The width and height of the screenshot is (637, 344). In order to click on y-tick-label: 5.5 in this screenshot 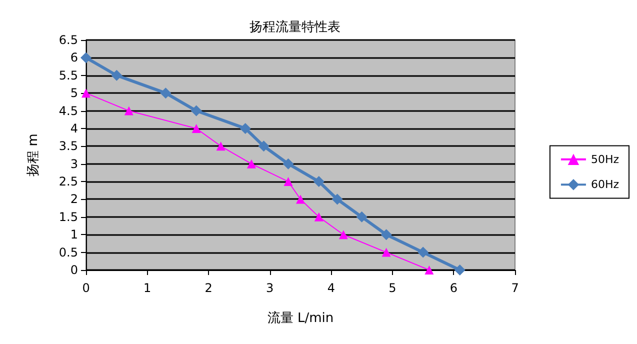, I will do `click(68, 75)`.